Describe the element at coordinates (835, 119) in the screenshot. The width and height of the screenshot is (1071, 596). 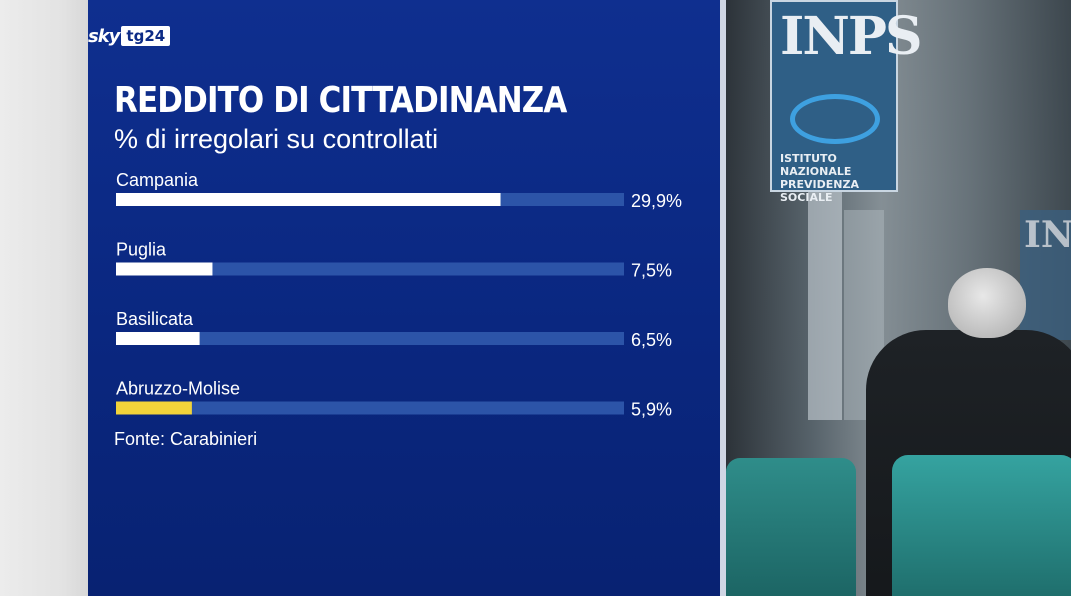
I see `inps-logo-icon` at that location.